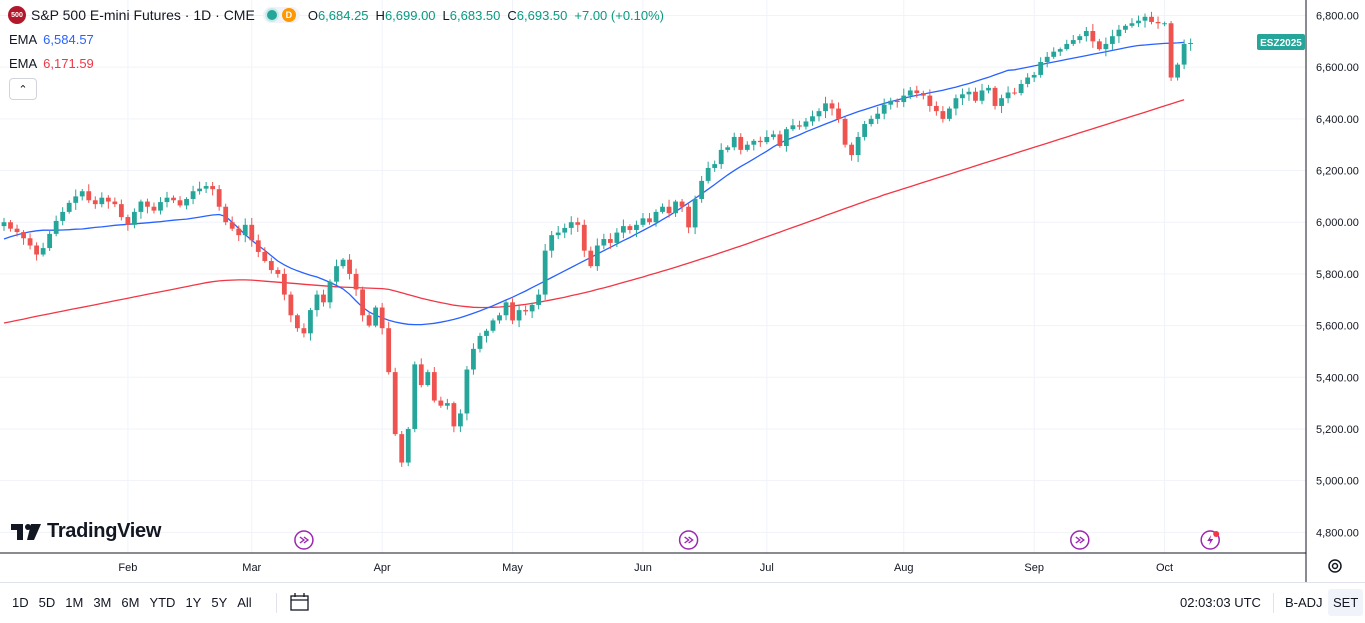 This screenshot has height=623, width=1365. Describe the element at coordinates (219, 602) in the screenshot. I see `range-button-5y: 5Y` at that location.